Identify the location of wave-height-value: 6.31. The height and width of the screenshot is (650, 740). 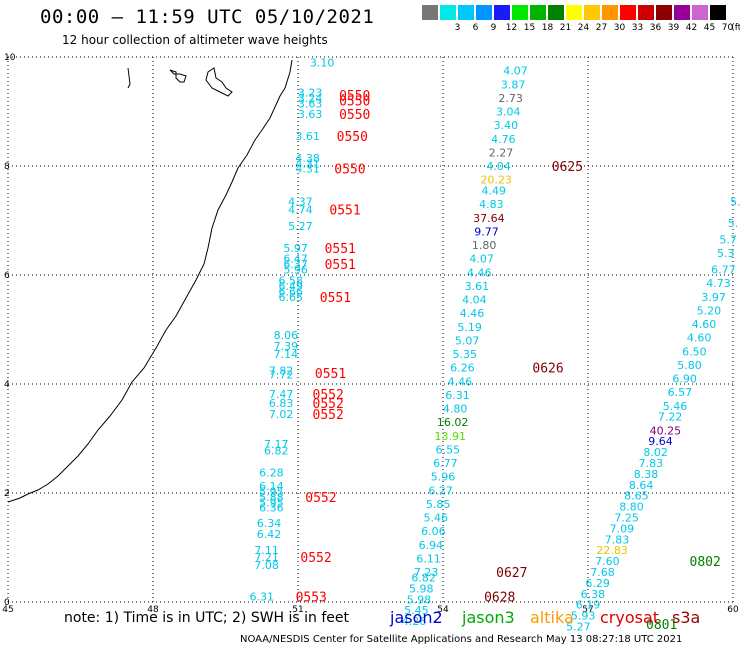
(457, 395).